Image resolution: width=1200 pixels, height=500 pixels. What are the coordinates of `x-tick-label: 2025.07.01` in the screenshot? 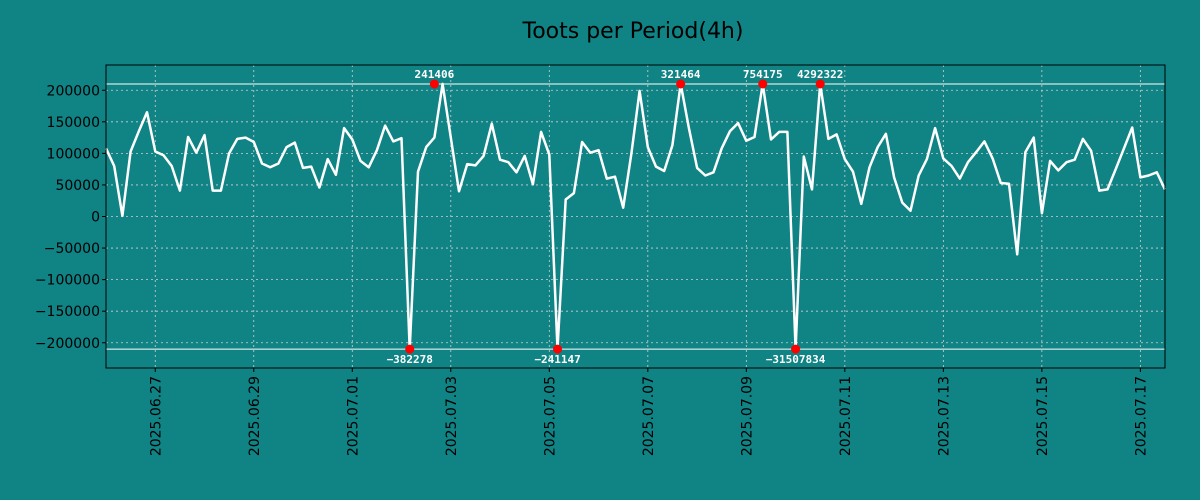 It's located at (353, 416).